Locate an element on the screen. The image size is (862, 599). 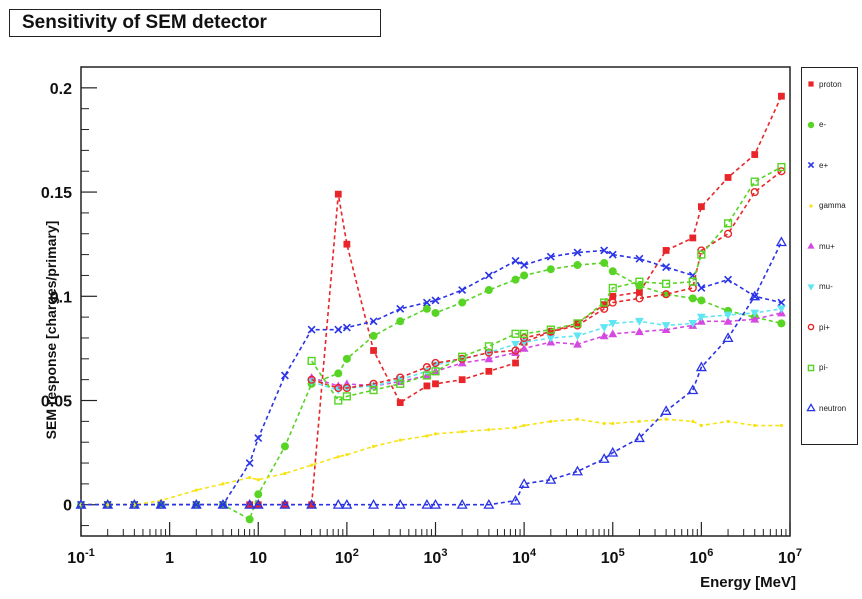
y-tick-label: 0.15 is located at coordinates (56, 193).